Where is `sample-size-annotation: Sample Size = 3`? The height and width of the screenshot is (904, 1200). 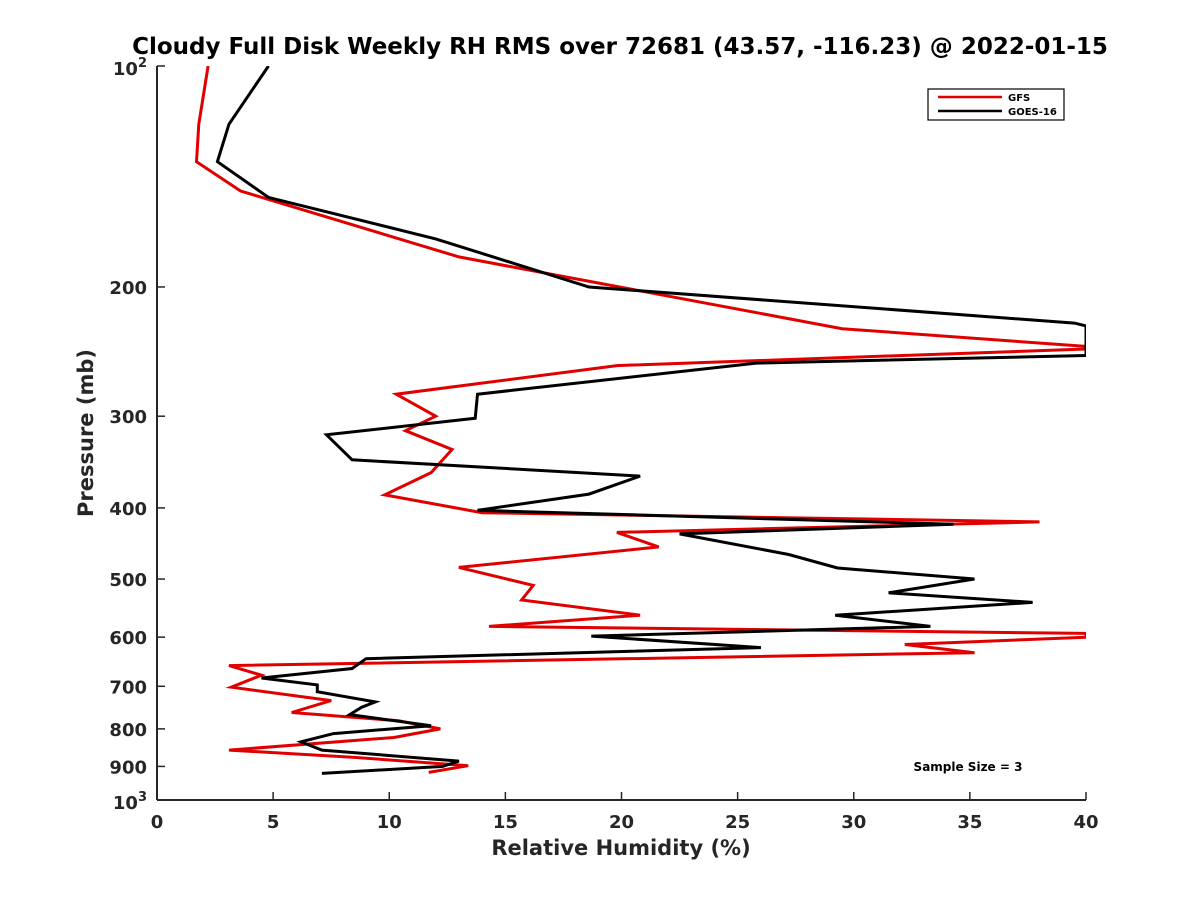 sample-size-annotation: Sample Size = 3 is located at coordinates (968, 767).